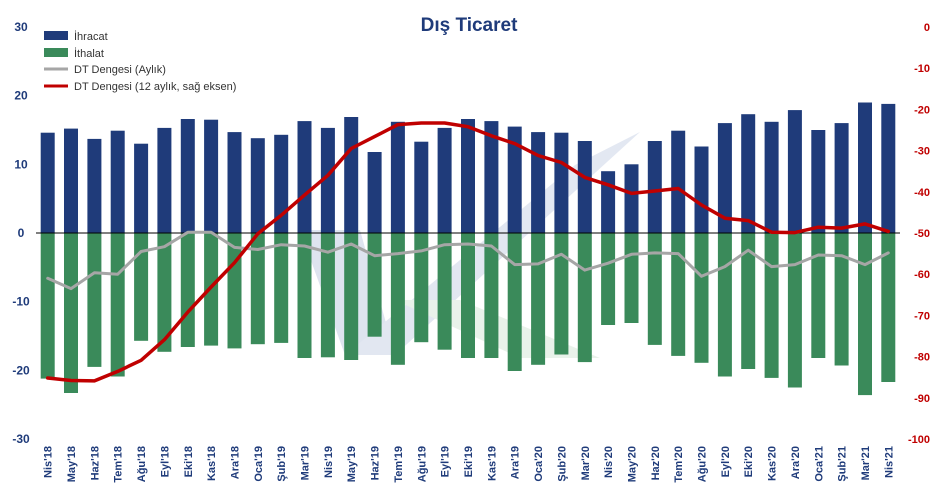 The width and height of the screenshot is (939, 492). What do you see at coordinates (236, 462) in the screenshot?
I see `x-tick-label-8: Ara'18` at bounding box center [236, 462].